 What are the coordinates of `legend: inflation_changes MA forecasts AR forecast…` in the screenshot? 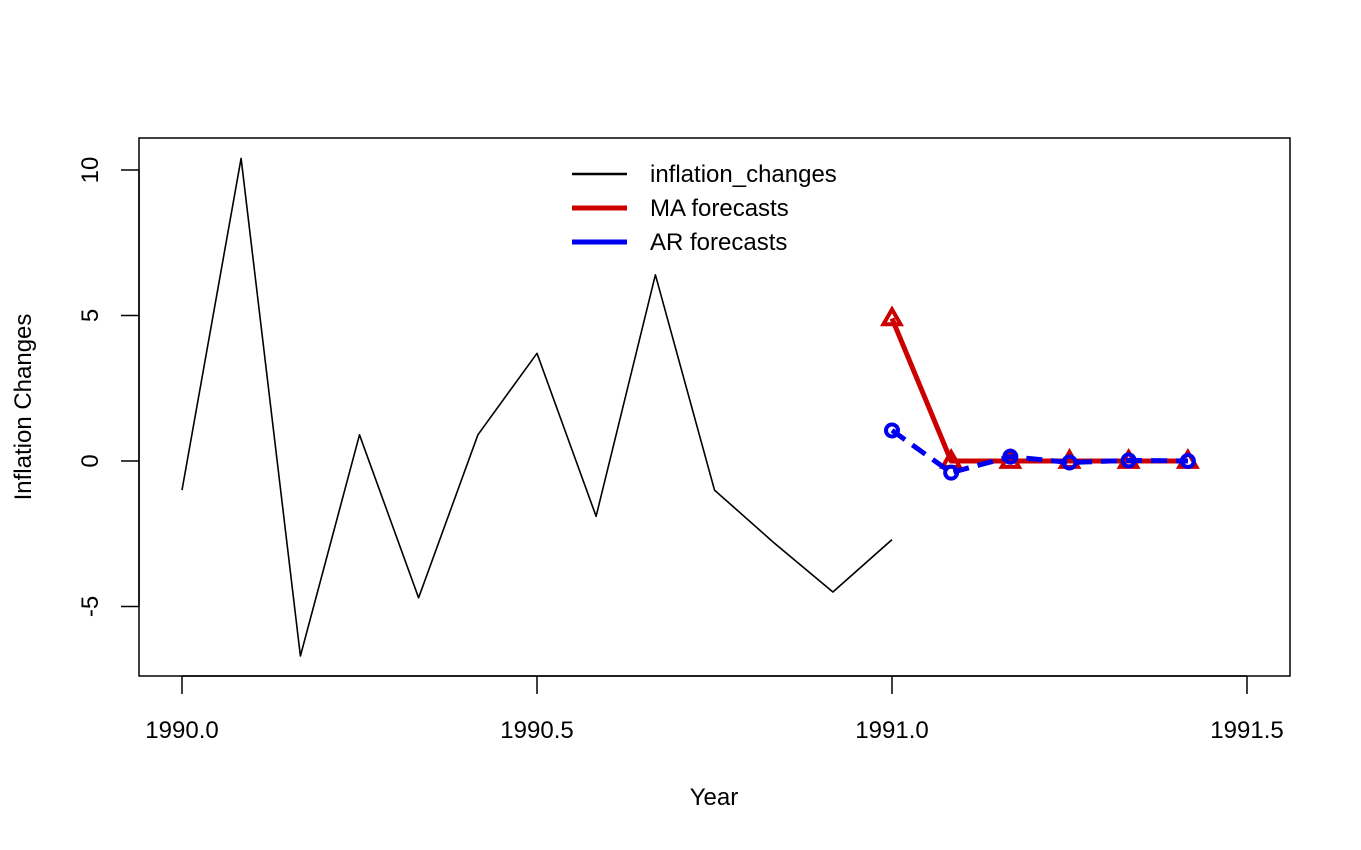 It's located at (704, 208).